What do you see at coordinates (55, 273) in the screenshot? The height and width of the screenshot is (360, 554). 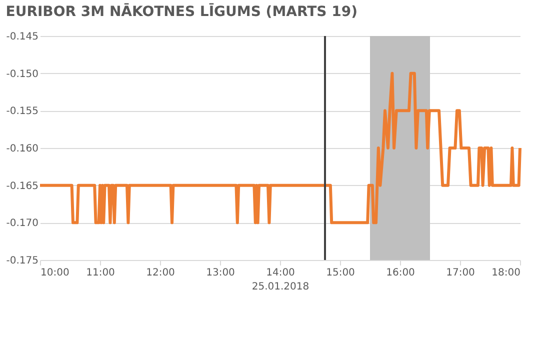 I see `x-tick-label: 10:00` at bounding box center [55, 273].